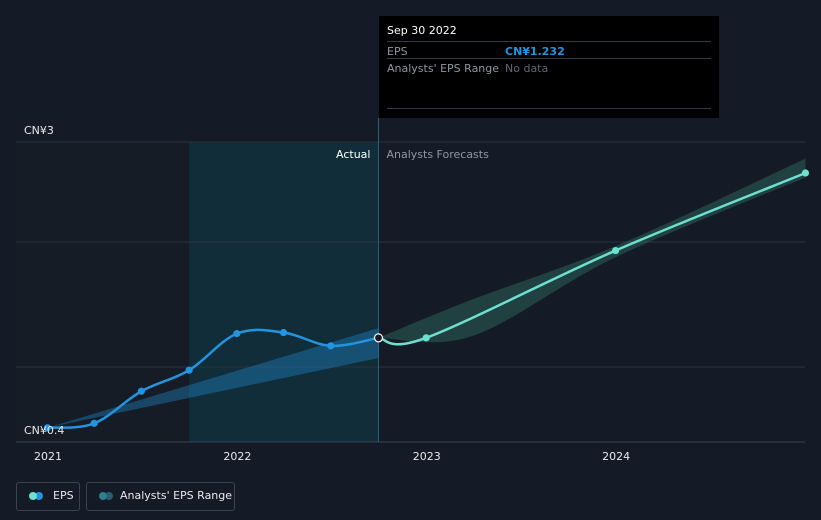 Image resolution: width=821 pixels, height=520 pixels. What do you see at coordinates (39, 130) in the screenshot?
I see `y-label-top: CN¥3` at bounding box center [39, 130].